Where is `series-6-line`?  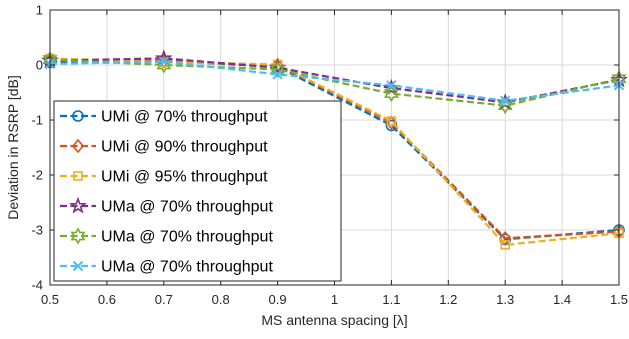 series-6-line is located at coordinates (334, 81).